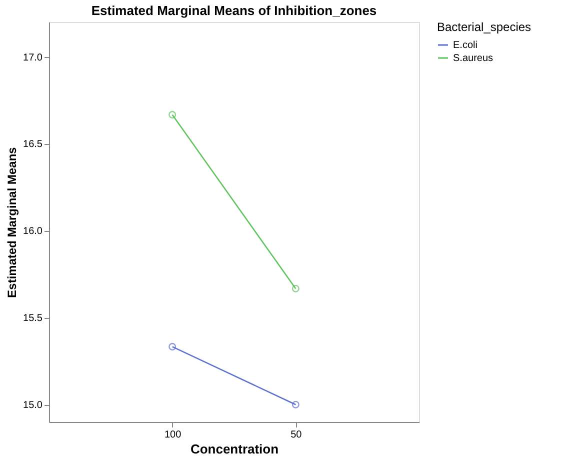  Describe the element at coordinates (33, 232) in the screenshot. I see `y-tick-label: 16.0` at that location.